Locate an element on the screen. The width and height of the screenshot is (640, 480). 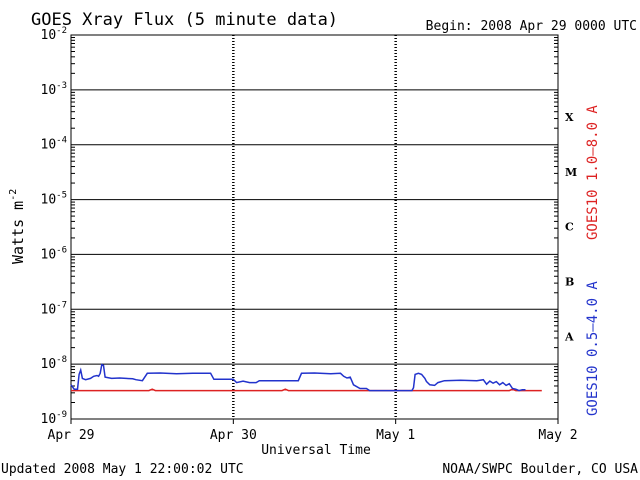
y-tick-exponent: -8 is located at coordinates (61, 360).